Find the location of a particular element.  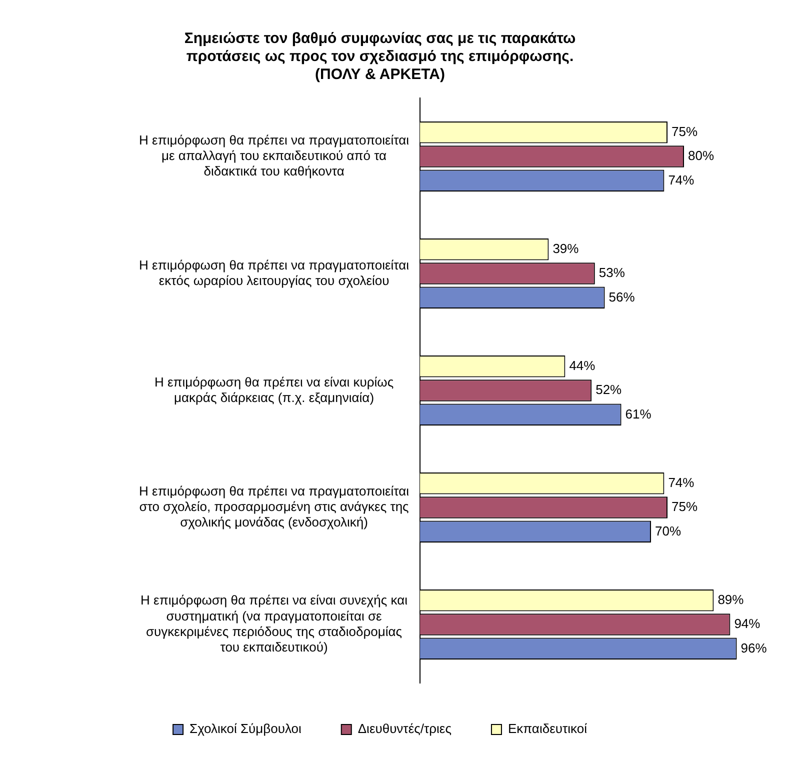

legend-label: Διευθυντές/τριες is located at coordinates (405, 728).